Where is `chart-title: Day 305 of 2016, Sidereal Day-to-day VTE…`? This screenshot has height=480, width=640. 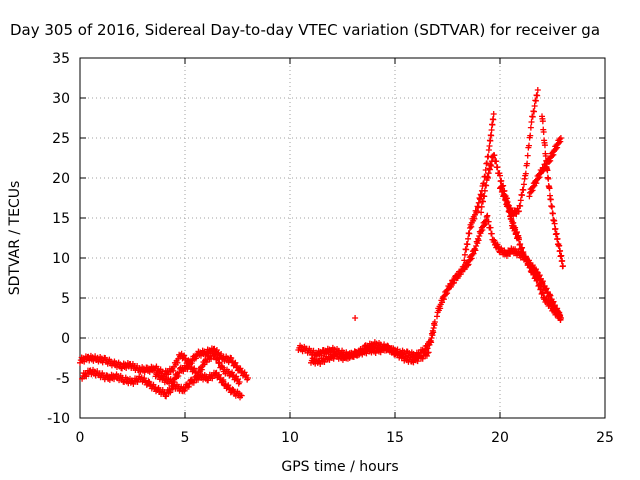 chart-title: Day 305 of 2016, Sidereal Day-to-day VTE… is located at coordinates (305, 30).